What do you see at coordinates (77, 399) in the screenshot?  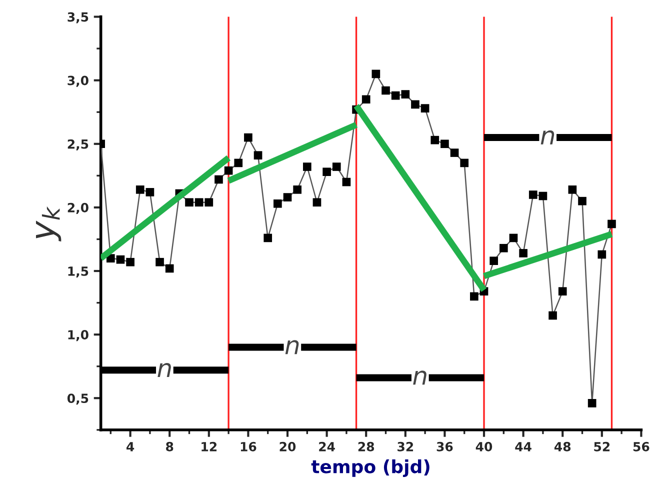 I see `y-tick-label: 0,5` at bounding box center [77, 399].